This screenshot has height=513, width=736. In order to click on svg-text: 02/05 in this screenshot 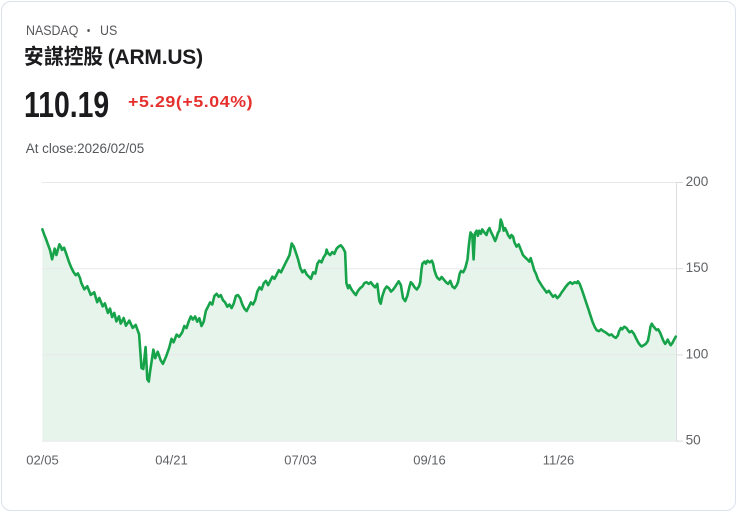, I will do `click(42, 460)`.